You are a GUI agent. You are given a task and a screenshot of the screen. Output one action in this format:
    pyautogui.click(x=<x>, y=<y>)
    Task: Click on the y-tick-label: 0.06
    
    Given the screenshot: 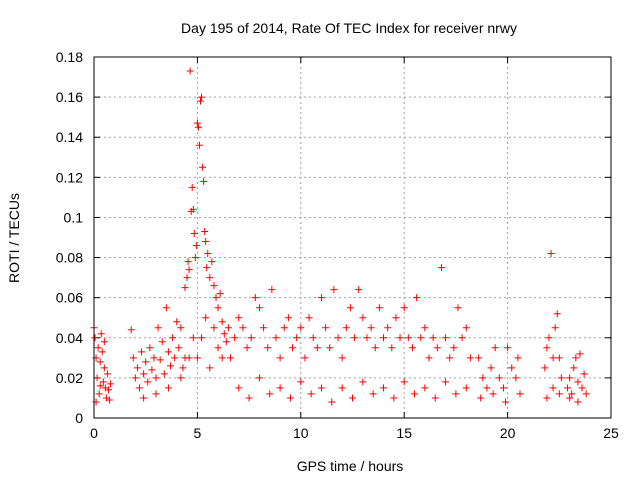 What is the action you would take?
    pyautogui.click(x=69, y=298)
    